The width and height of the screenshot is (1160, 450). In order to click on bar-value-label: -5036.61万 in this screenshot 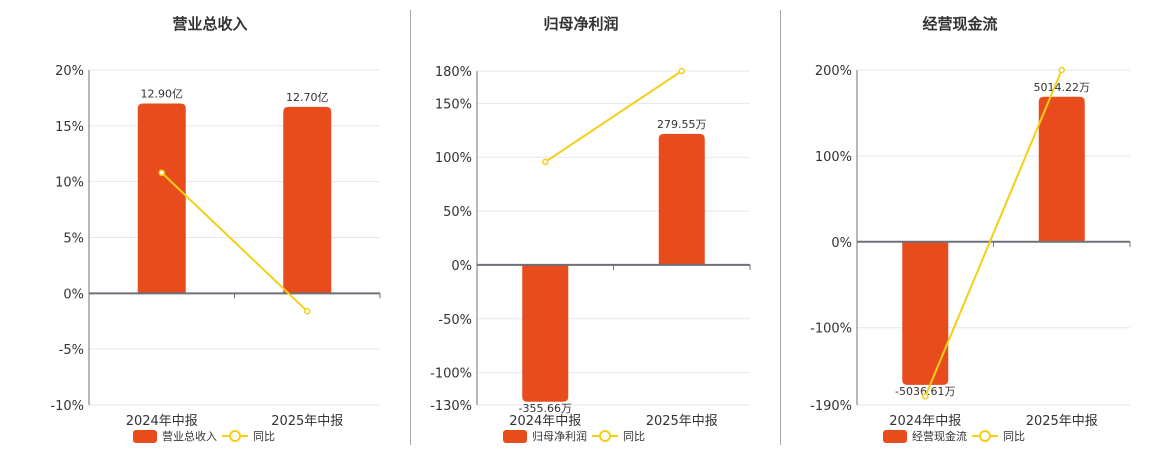, I will do `click(925, 391)`.